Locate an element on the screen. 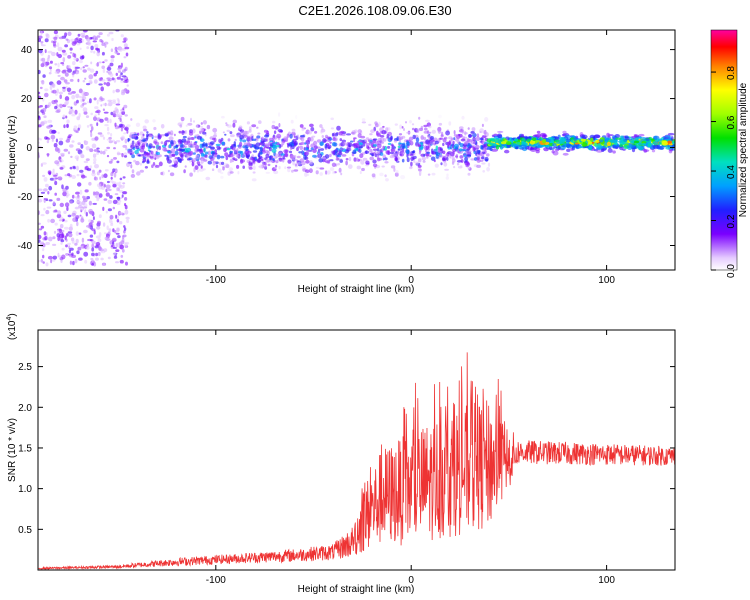 Image resolution: width=750 pixels, height=600 pixels. colorbar-tick-label: 0.6 is located at coordinates (731, 122).